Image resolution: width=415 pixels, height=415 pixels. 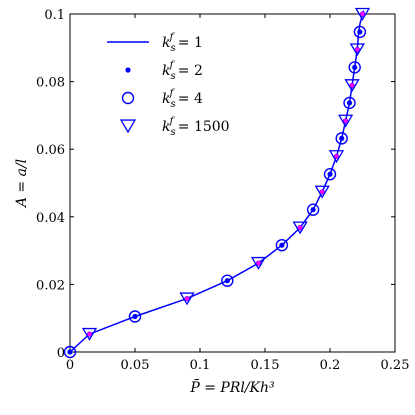 What do you see at coordinates (155, 43) in the screenshot?
I see `legend-entry: ksf = 1` at bounding box center [155, 43].